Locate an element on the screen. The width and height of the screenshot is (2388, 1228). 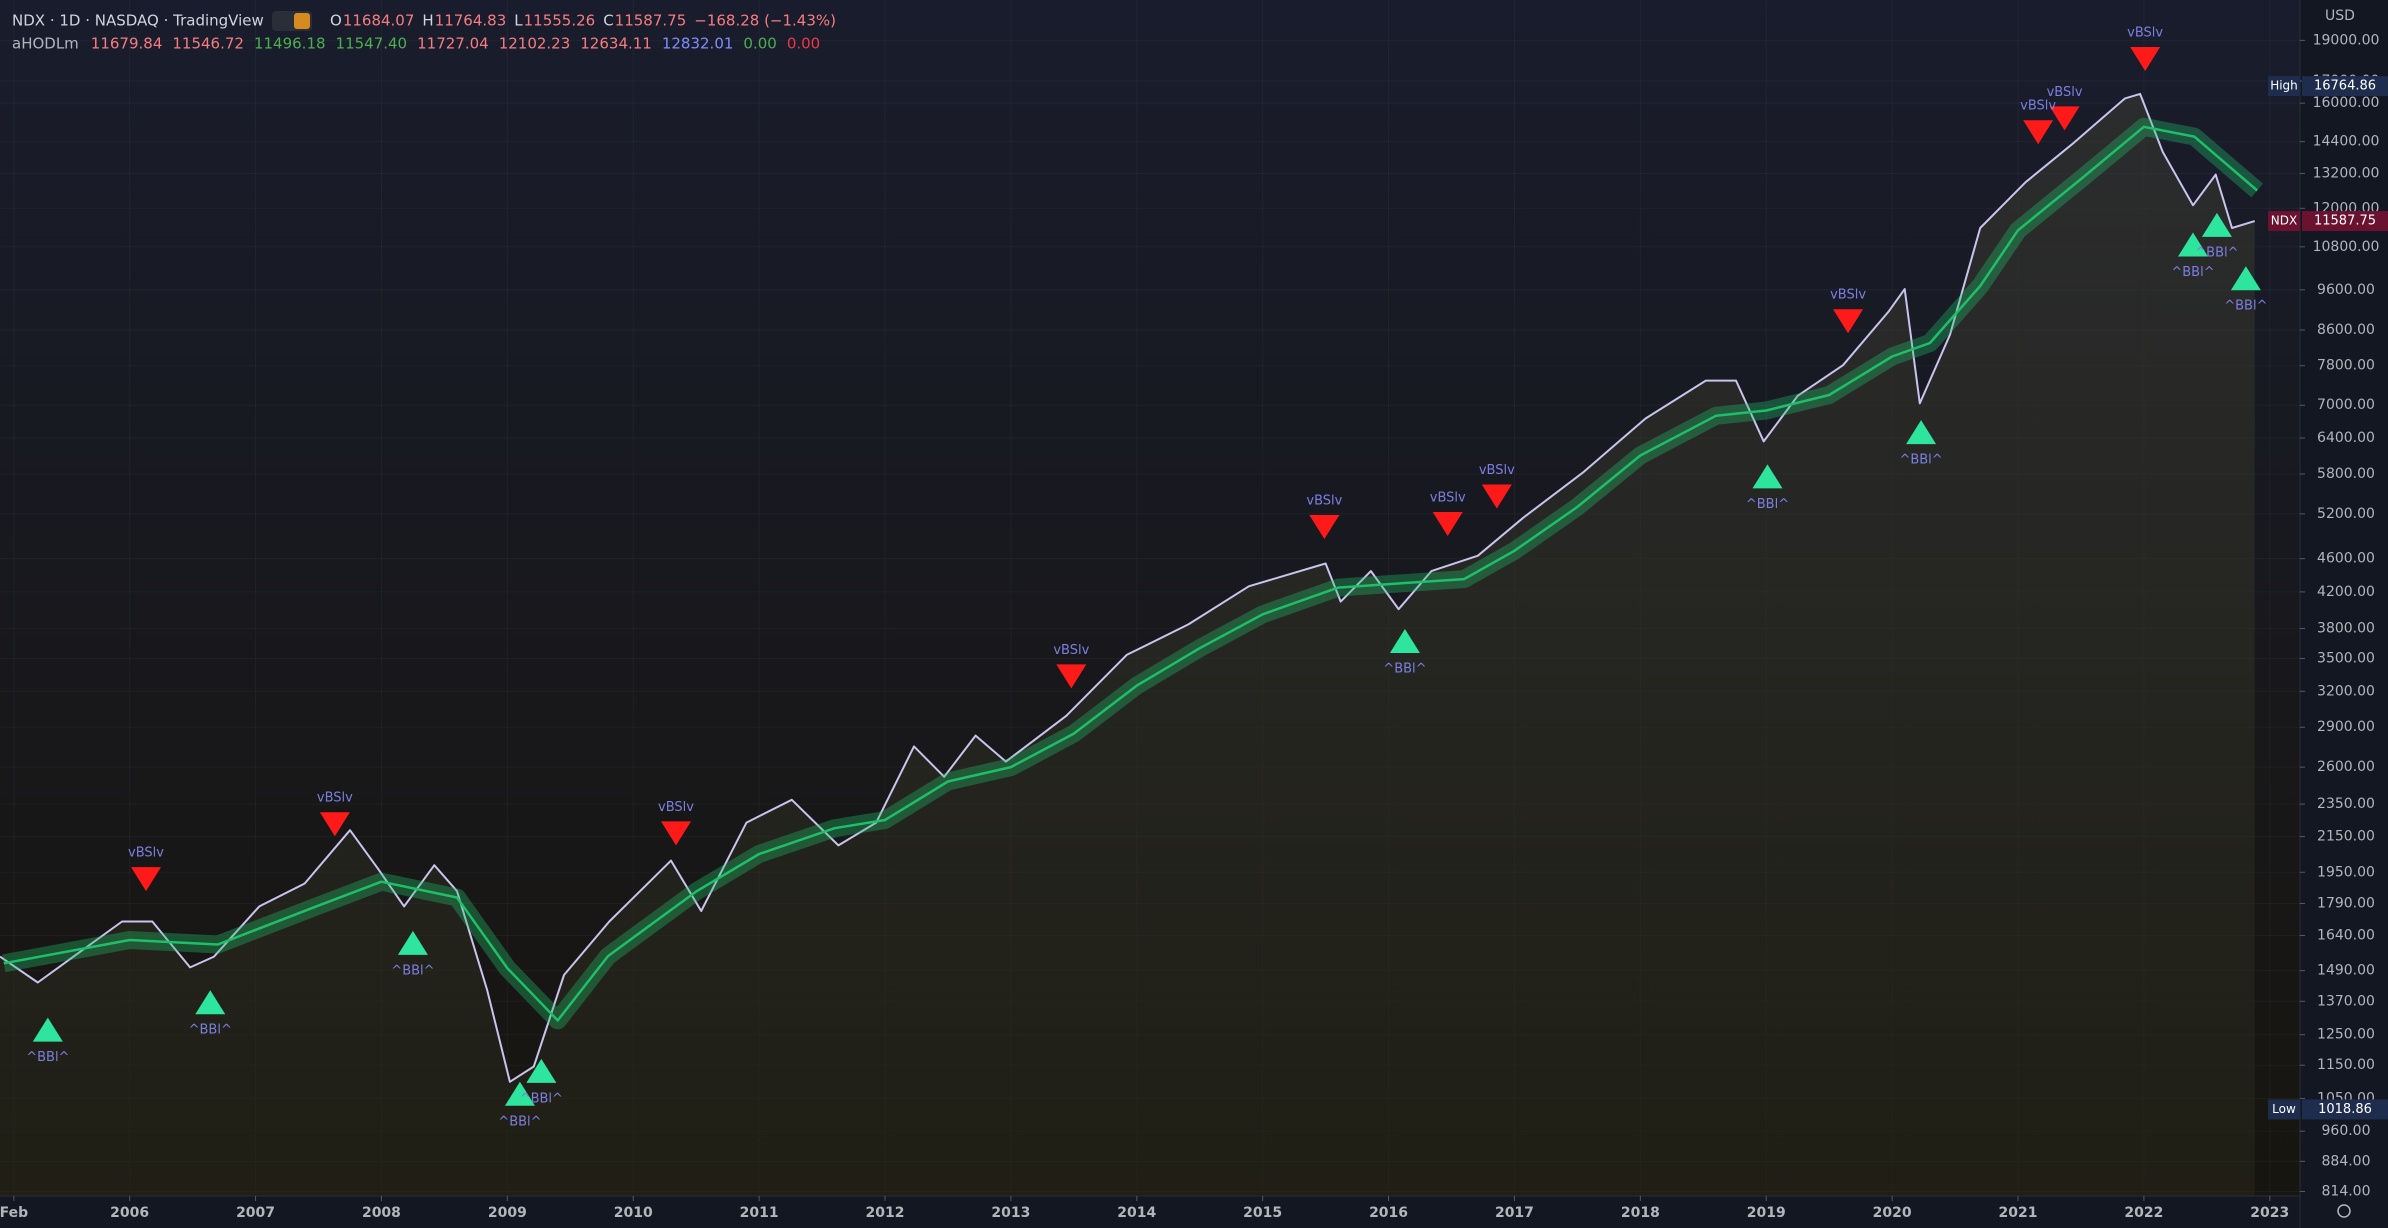
y-tick-label: 3500.00 is located at coordinates (2346, 659).